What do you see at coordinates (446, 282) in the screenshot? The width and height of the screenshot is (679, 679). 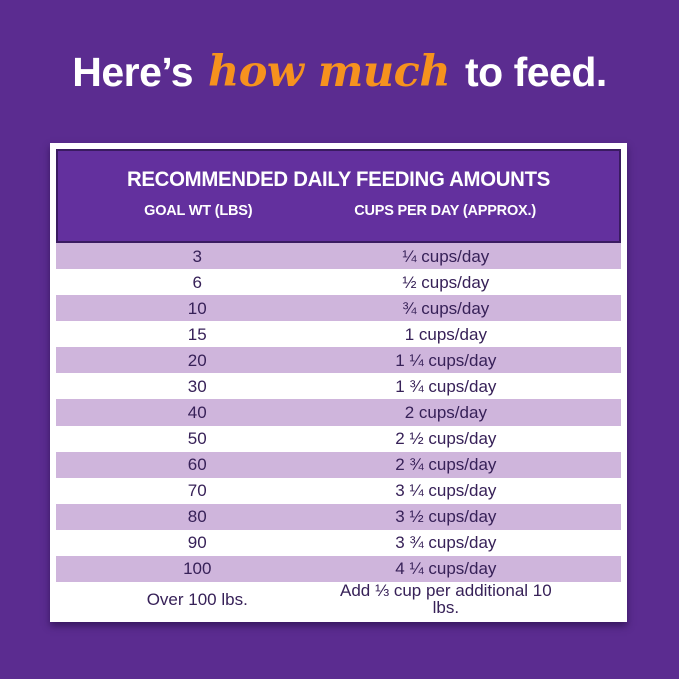 I see `cups-per-day-cell: ½ cups/day` at bounding box center [446, 282].